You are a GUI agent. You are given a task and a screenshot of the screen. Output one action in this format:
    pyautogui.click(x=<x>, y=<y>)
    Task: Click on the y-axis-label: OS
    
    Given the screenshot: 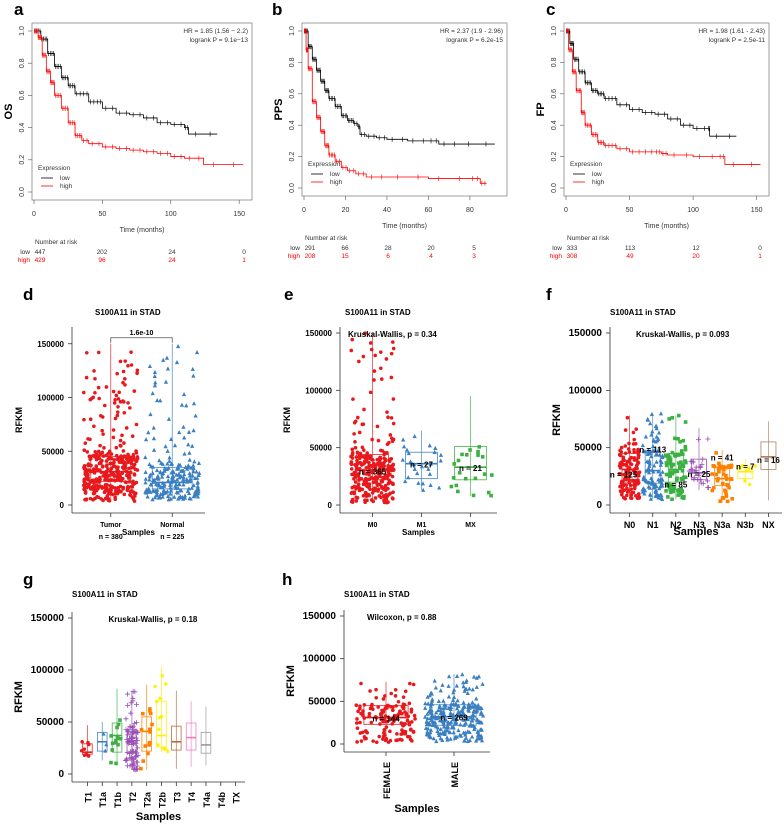 What is the action you would take?
    pyautogui.click(x=9, y=112)
    